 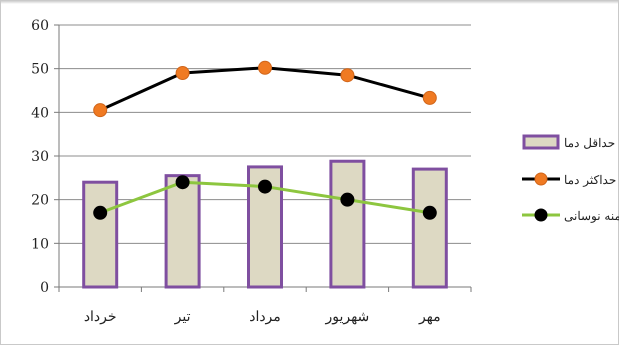 I want to click on x-tick-label: خرداد, so click(x=100, y=317).